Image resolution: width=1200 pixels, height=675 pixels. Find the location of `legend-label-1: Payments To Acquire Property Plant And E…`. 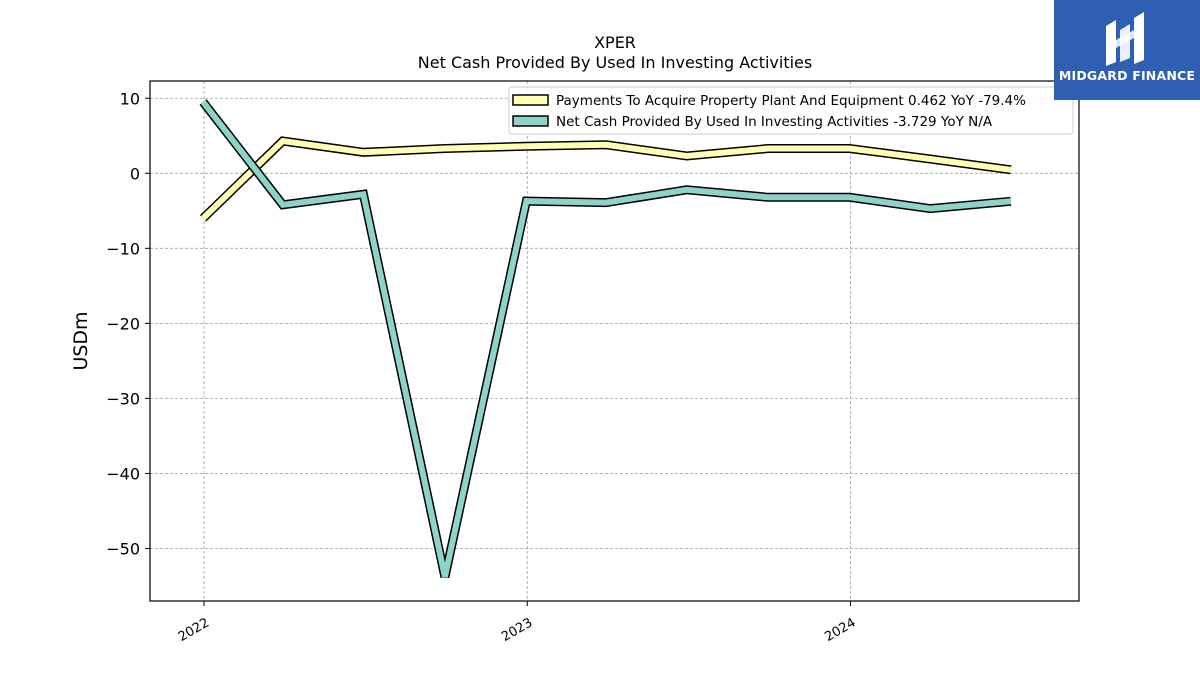

legend-label-1: Payments To Acquire Property Plant And E… is located at coordinates (791, 101).